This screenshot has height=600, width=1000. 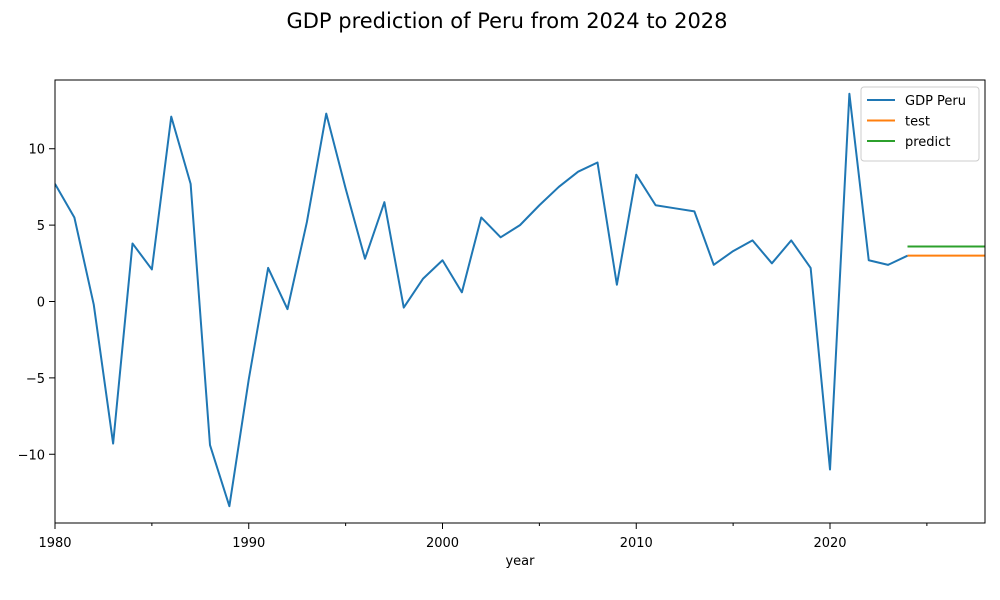 I want to click on x-axis-label: year, so click(x=520, y=561).